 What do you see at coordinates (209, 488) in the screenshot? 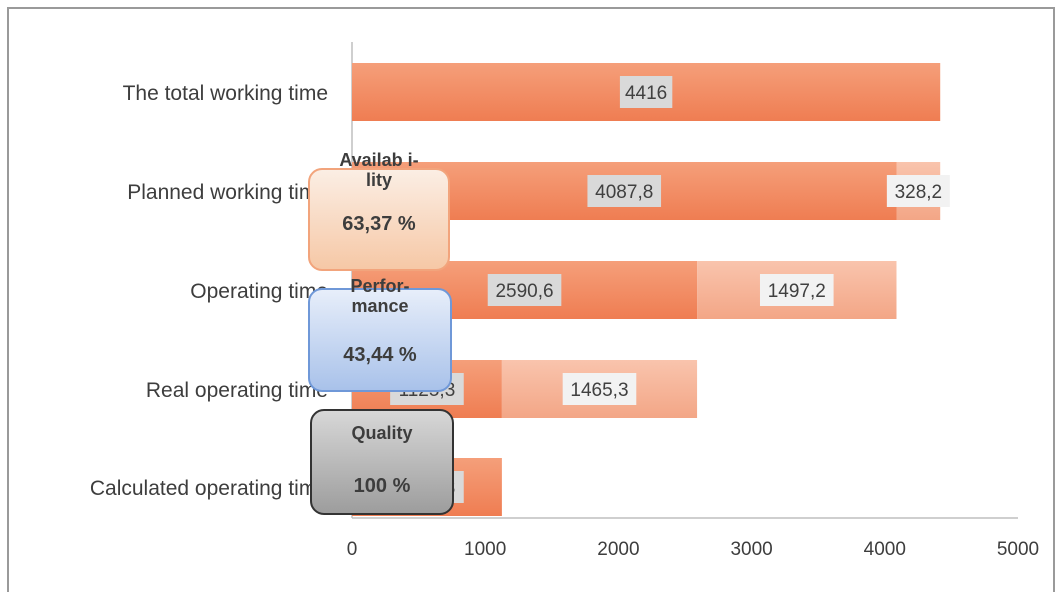
I see `category-label-calculated-operating-time: Calculated operating time` at bounding box center [209, 488].